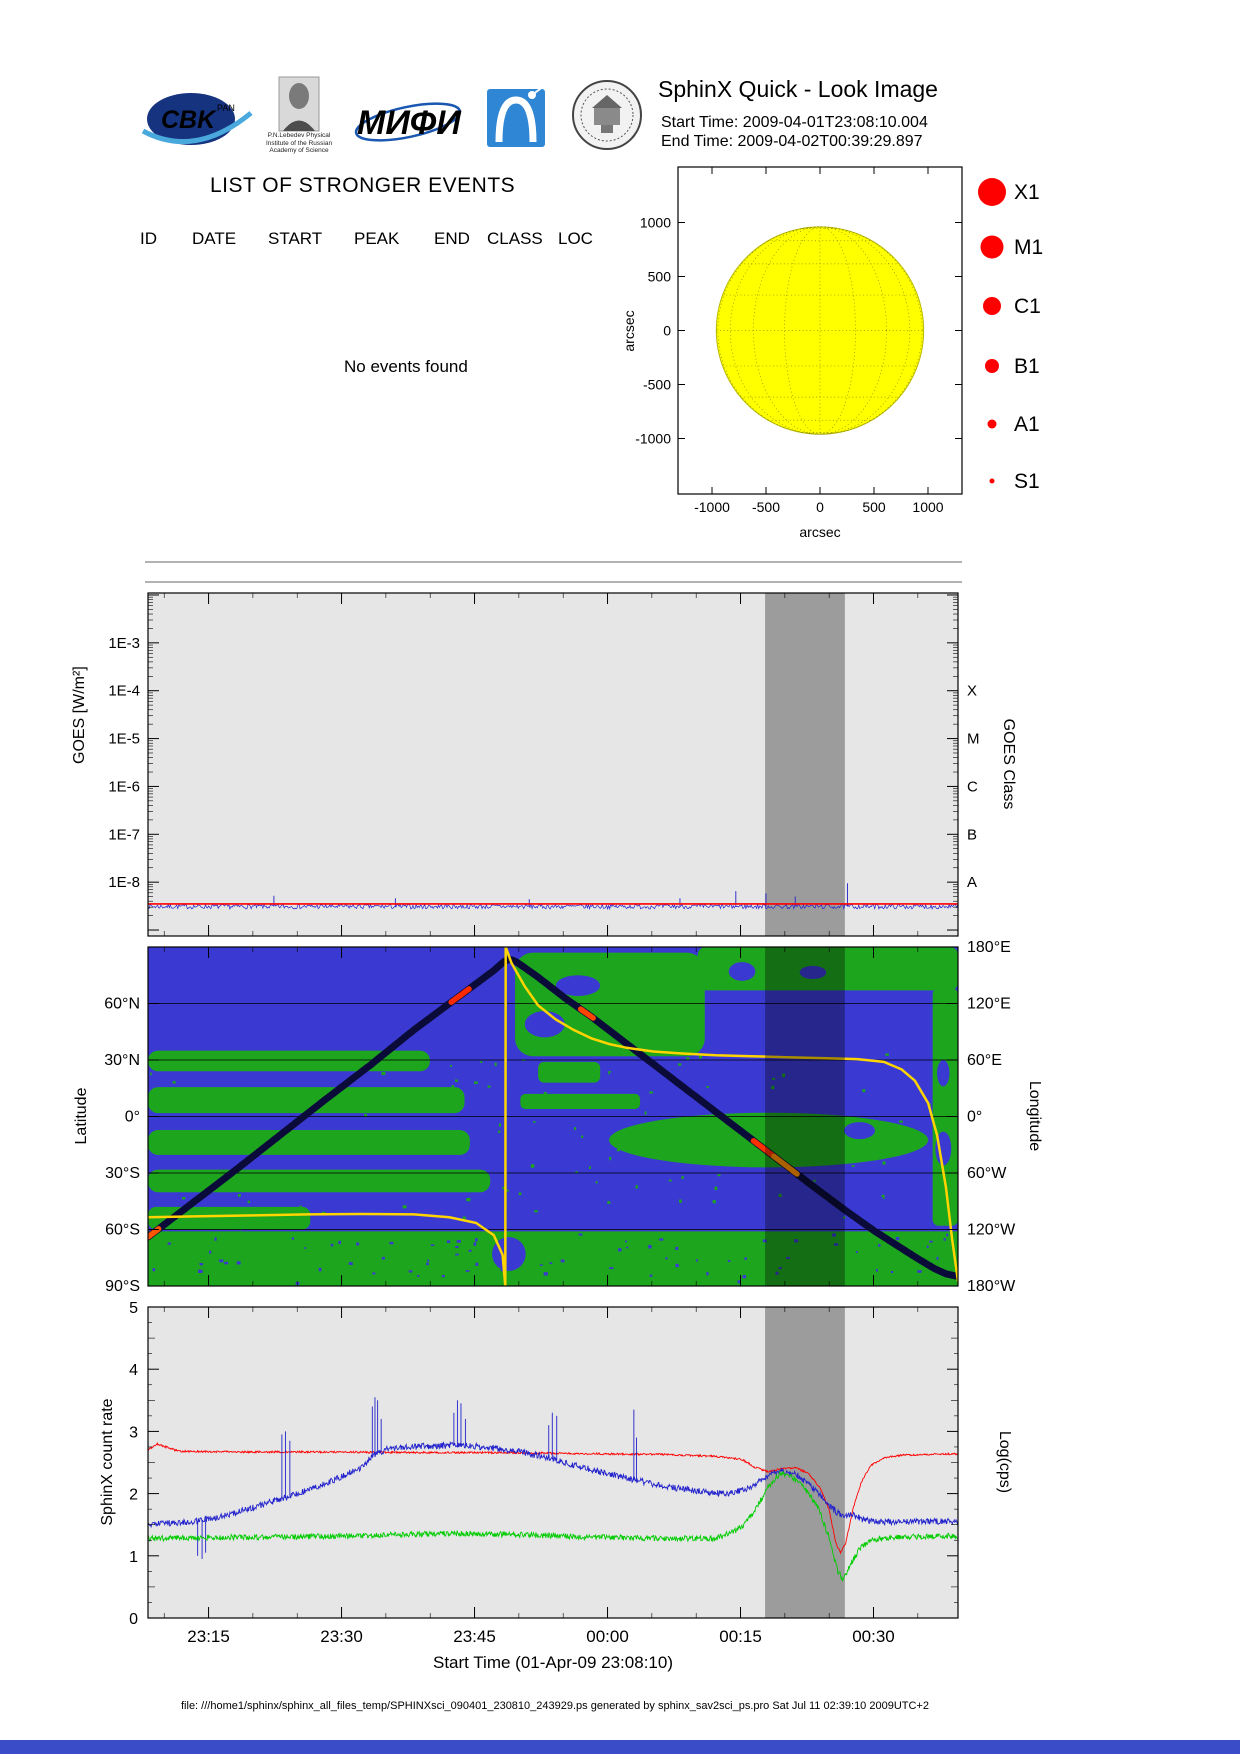 This screenshot has width=1240, height=1754. What do you see at coordinates (122, 1286) in the screenshot?
I see `svg-text: 90°S` at bounding box center [122, 1286].